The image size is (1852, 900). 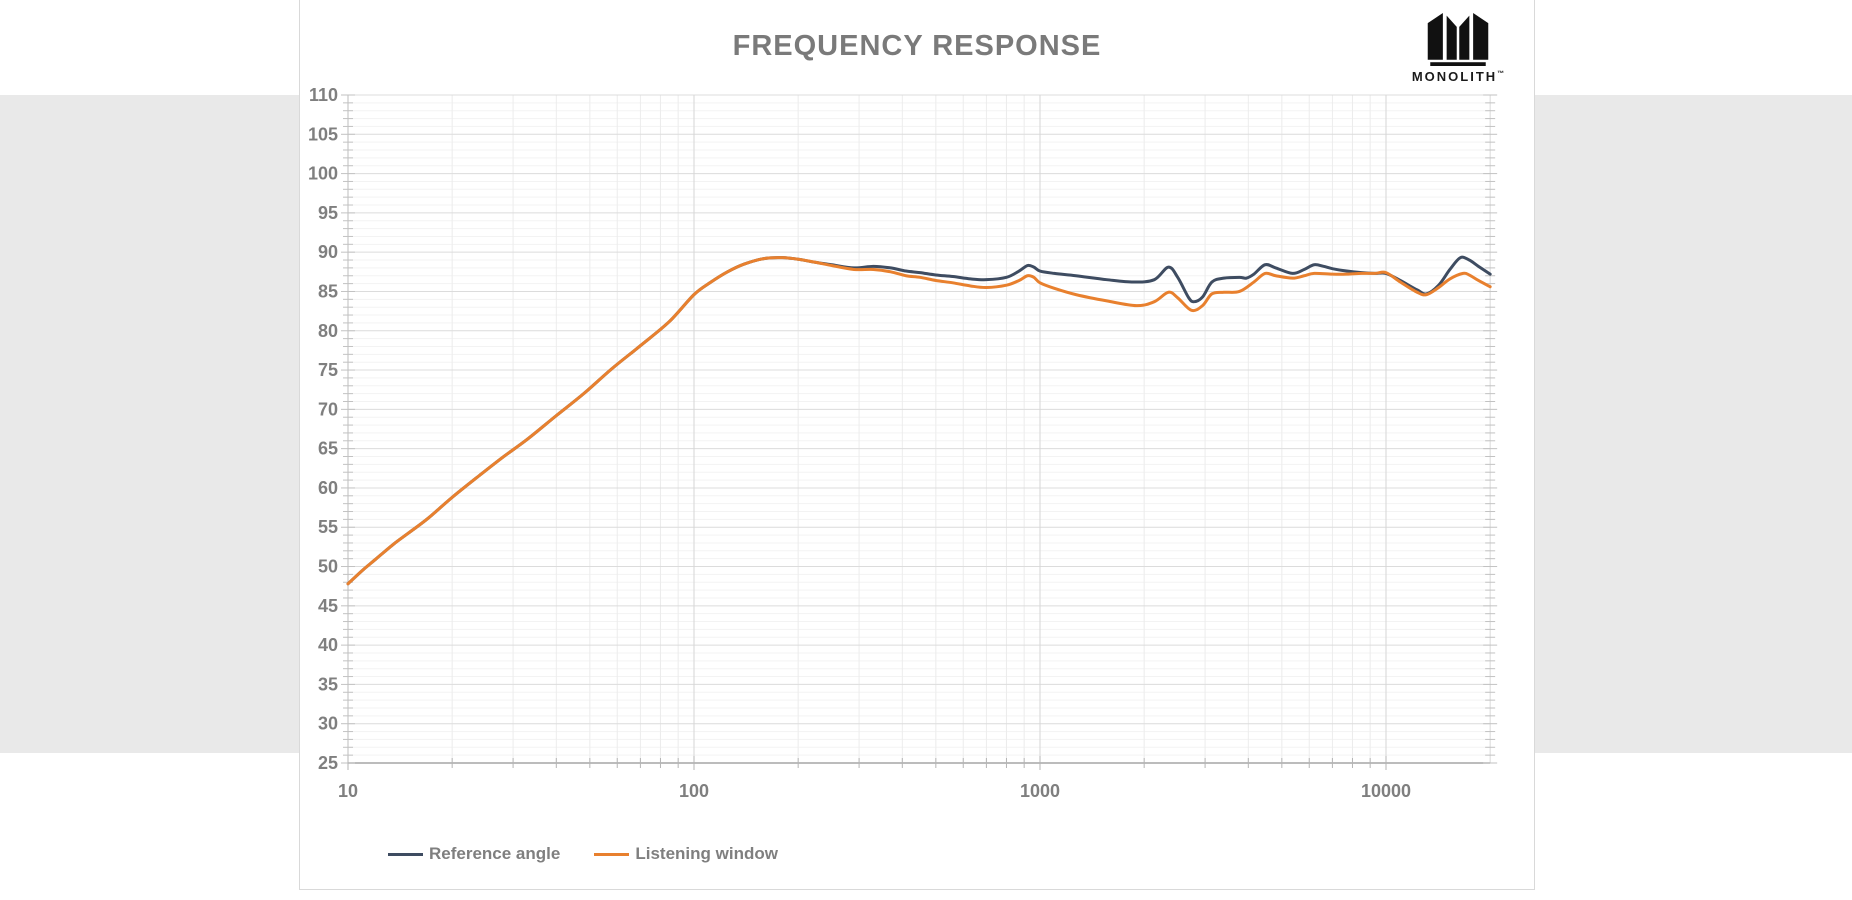 What do you see at coordinates (328, 684) in the screenshot?
I see `y-tick-label: 35` at bounding box center [328, 684].